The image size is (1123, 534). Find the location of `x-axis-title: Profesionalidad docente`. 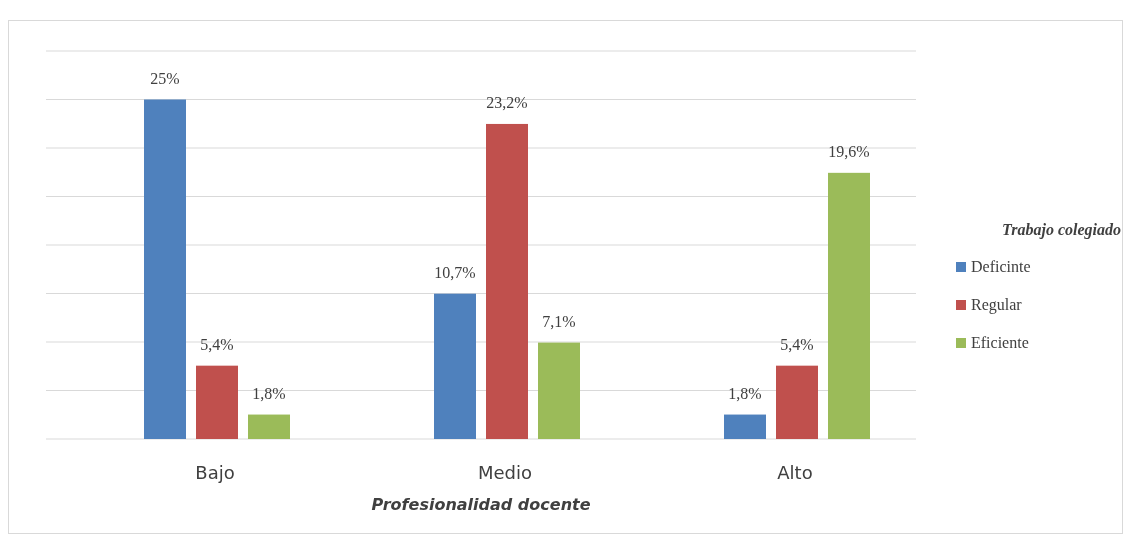

x-axis-title: Profesionalidad docente is located at coordinates (481, 504).